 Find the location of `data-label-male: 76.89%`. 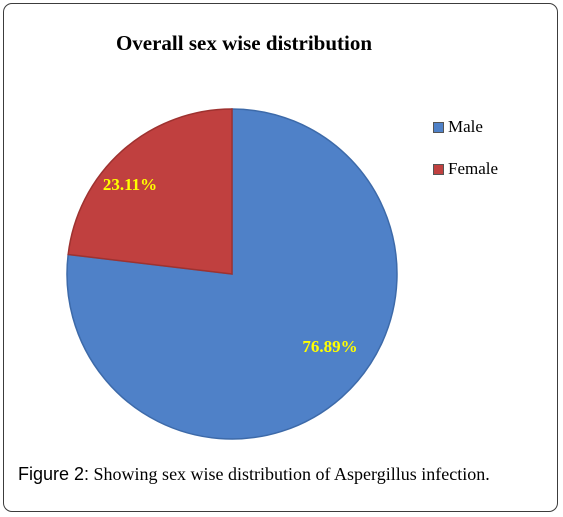

data-label-male: 76.89% is located at coordinates (329, 346).